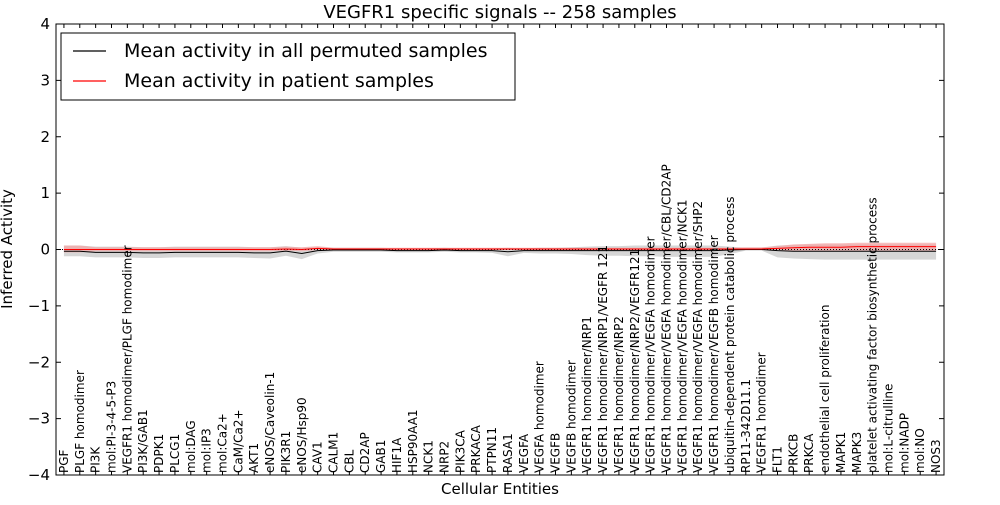 Image resolution: width=1000 pixels, height=505 pixels. I want to click on x-tick-label: VEGFB, so click(556, 453).